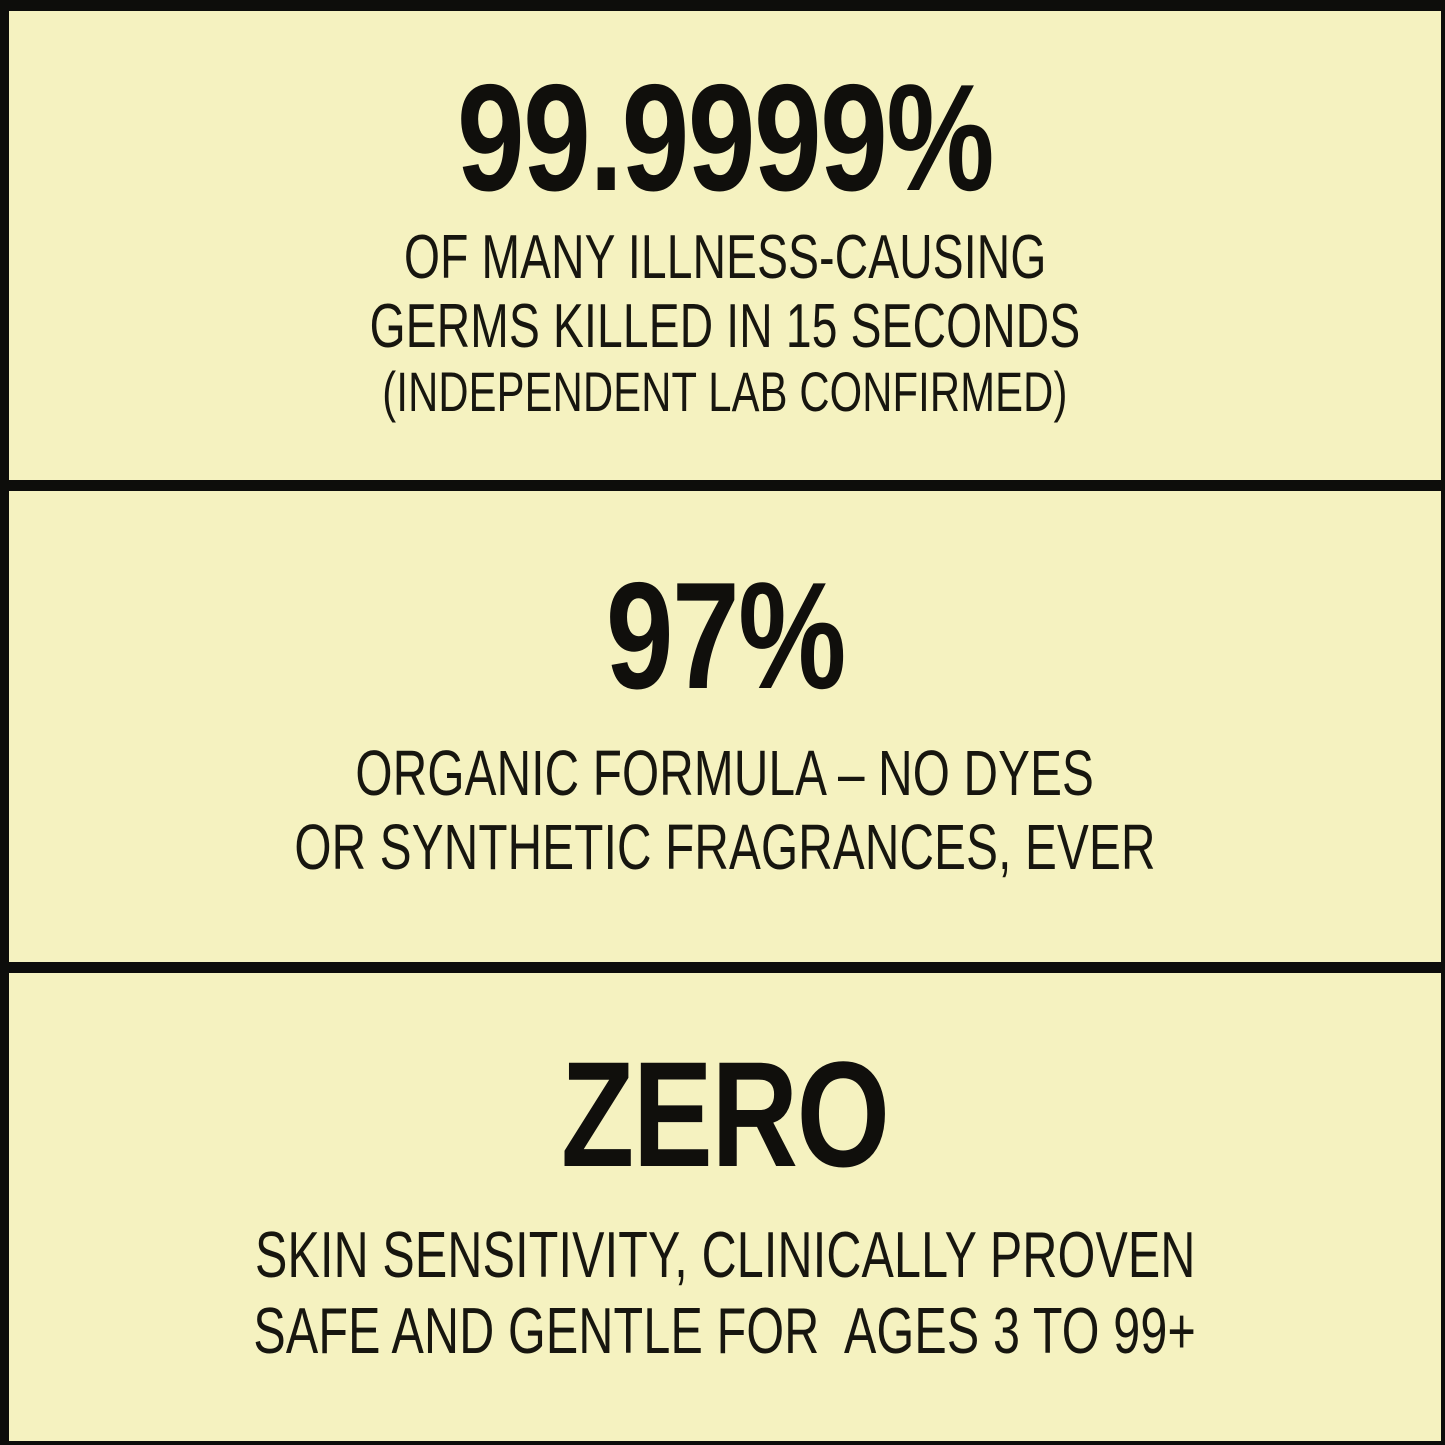 The image size is (1445, 1445). I want to click on claim-headline-percentage: 99.9999%, so click(725, 137).